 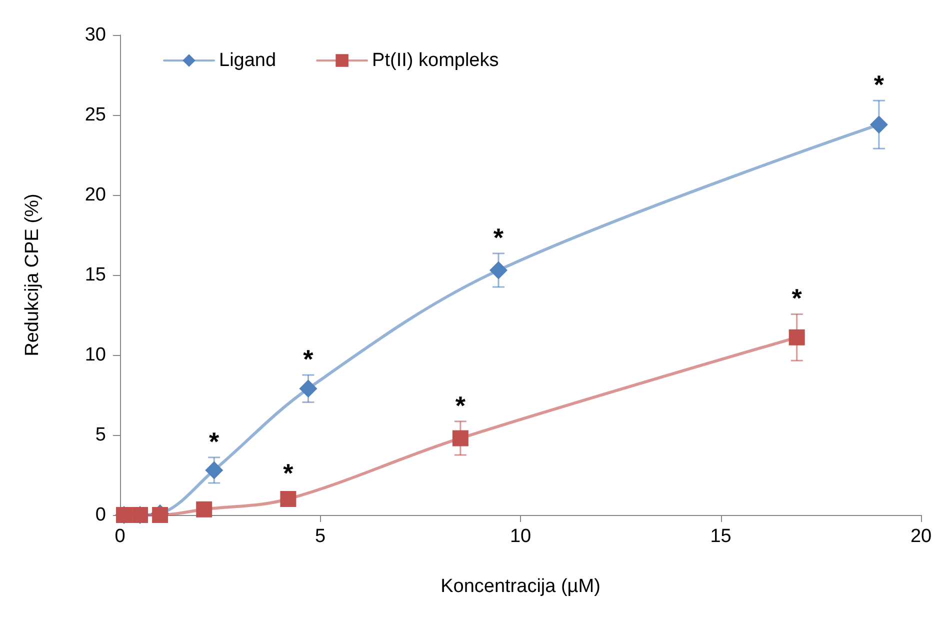 What do you see at coordinates (95, 35) in the screenshot?
I see `y-tick-label: 30` at bounding box center [95, 35].